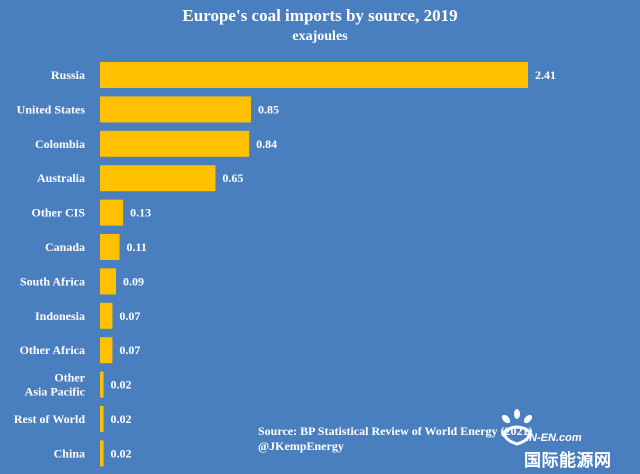 Image resolution: width=640 pixels, height=474 pixels. What do you see at coordinates (55, 385) in the screenshot?
I see `category-label: Other Asia Pacific` at bounding box center [55, 385].